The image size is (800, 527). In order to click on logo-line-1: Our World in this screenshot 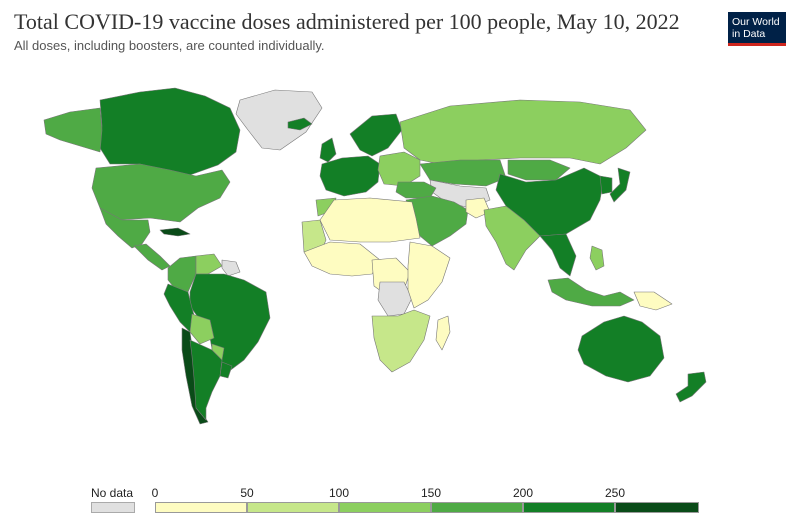, I will do `click(756, 22)`.